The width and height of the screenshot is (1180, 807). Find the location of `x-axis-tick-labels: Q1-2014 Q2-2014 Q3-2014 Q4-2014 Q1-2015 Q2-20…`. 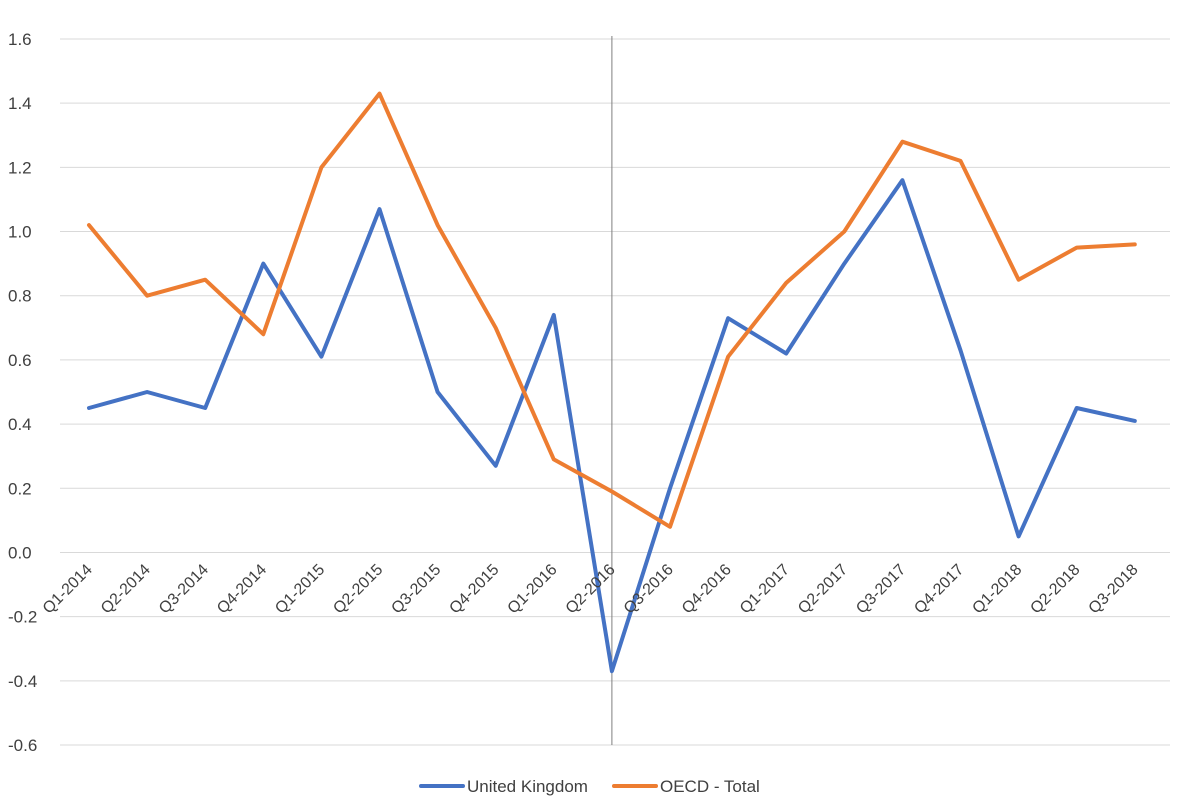

x-axis-tick-labels: Q1-2014 Q2-2014 Q3-2014 Q4-2014 Q1-2015 Q2-20… is located at coordinates (591, 589).